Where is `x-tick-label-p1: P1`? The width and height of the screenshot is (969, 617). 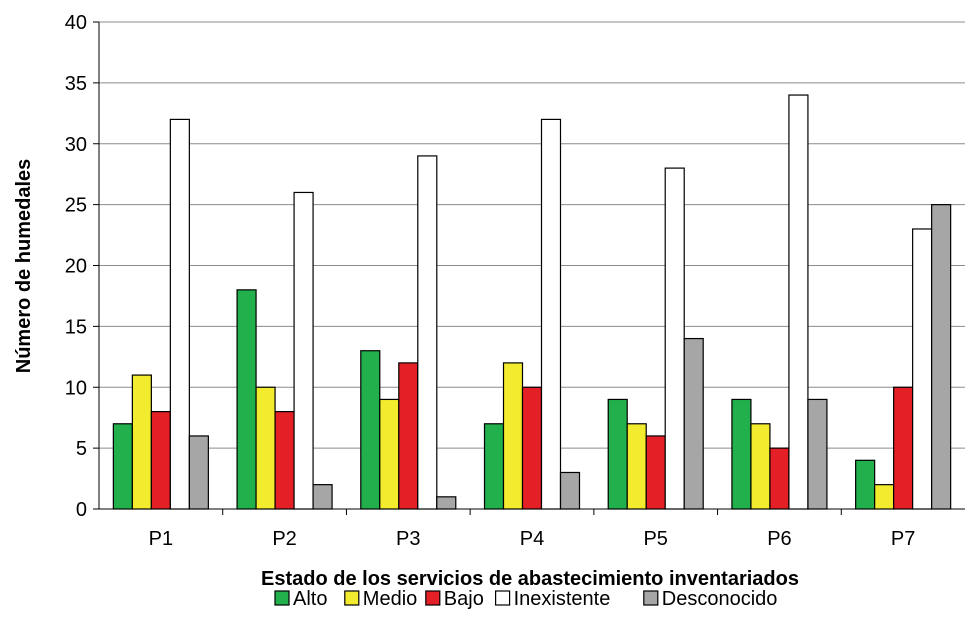 x-tick-label-p1: P1 is located at coordinates (161, 539).